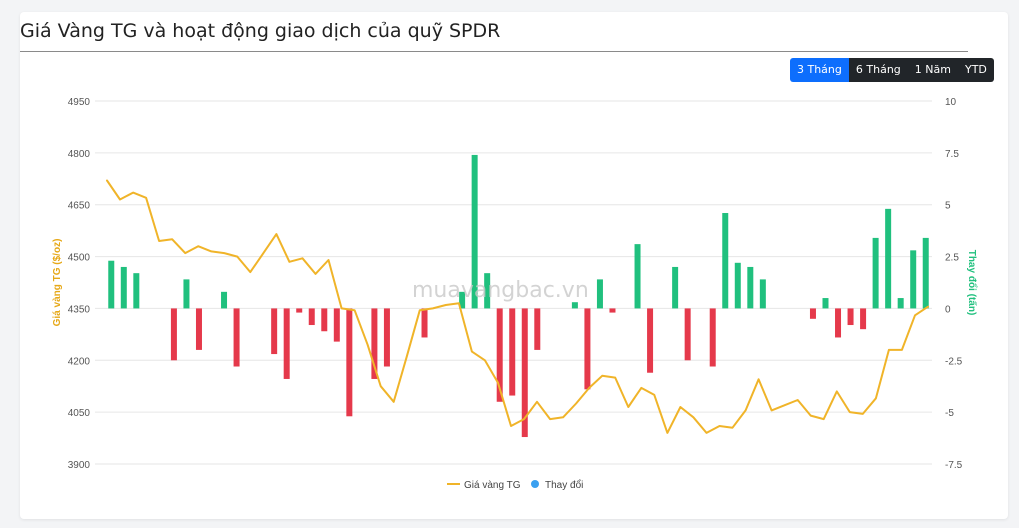 The height and width of the screenshot is (528, 1019). What do you see at coordinates (954, 361) in the screenshot?
I see `y-right-tick-label: -2.5` at bounding box center [954, 361].